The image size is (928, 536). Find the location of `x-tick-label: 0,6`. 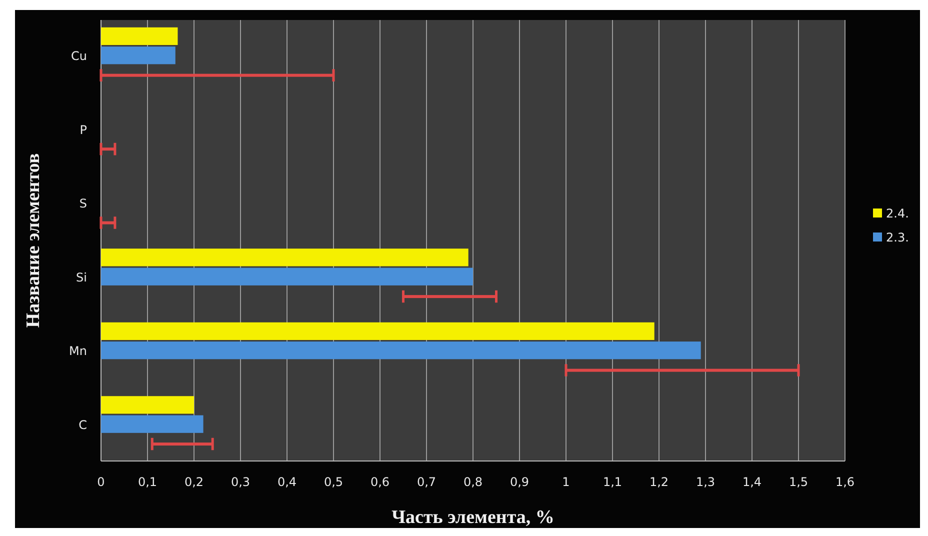

x-tick-label: 0,6 is located at coordinates (380, 482).